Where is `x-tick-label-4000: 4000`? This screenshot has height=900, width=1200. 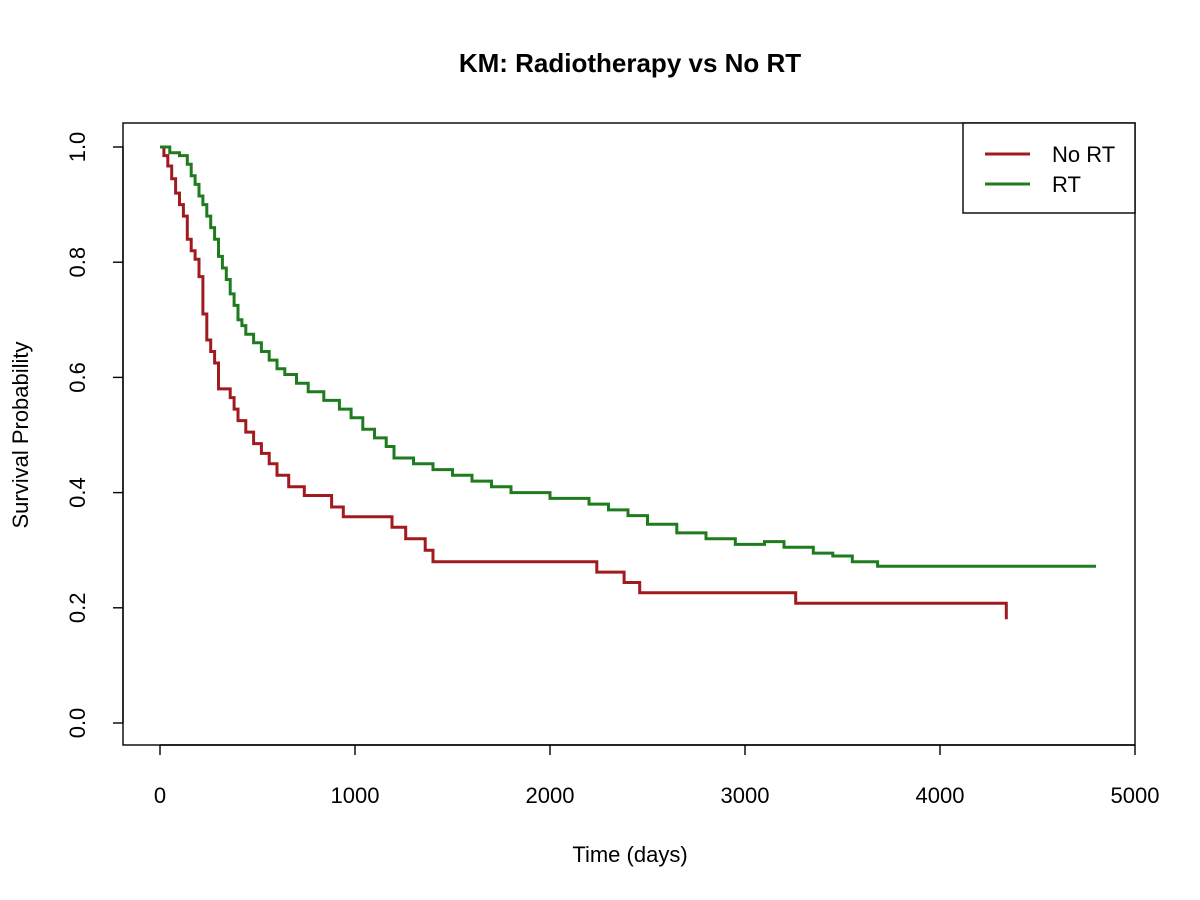 x-tick-label-4000: 4000 is located at coordinates (940, 795).